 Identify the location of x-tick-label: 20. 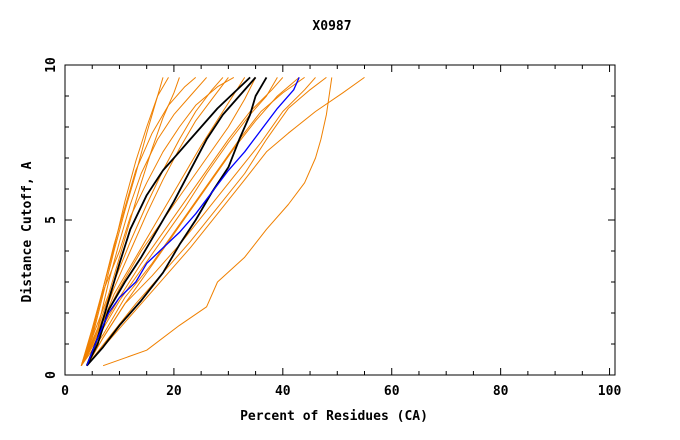
(174, 391).